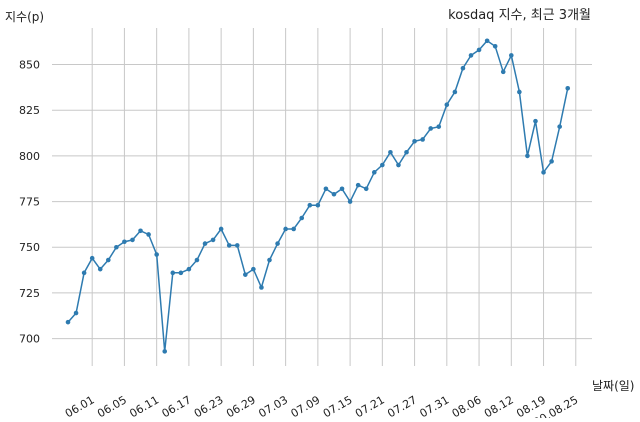 Image resolution: width=640 pixels, height=422 pixels. I want to click on x-tick-label: 08.06, so click(467, 405).